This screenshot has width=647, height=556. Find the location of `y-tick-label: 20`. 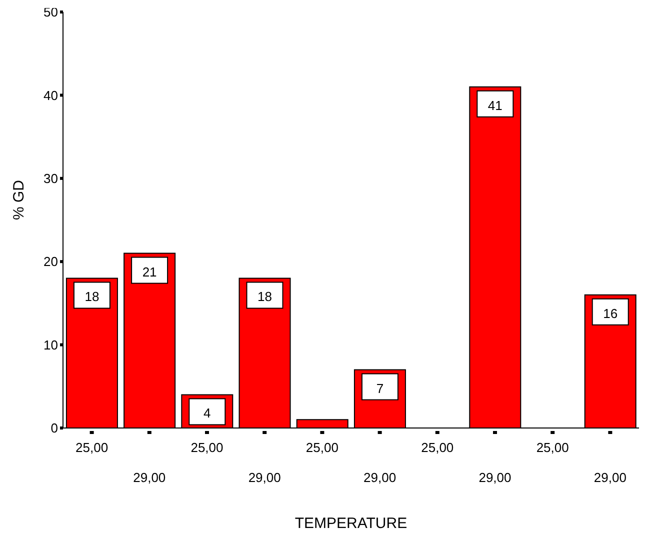

y-tick-label: 20 is located at coordinates (51, 262).